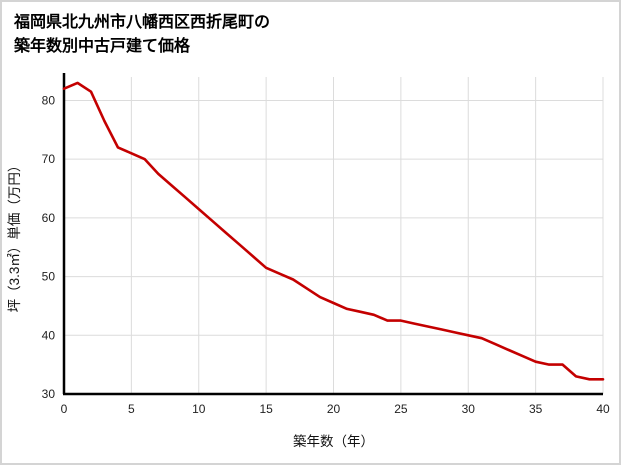 The width and height of the screenshot is (621, 465). Describe the element at coordinates (333, 441) in the screenshot. I see `x-axis-title: 築年数（年）` at that location.